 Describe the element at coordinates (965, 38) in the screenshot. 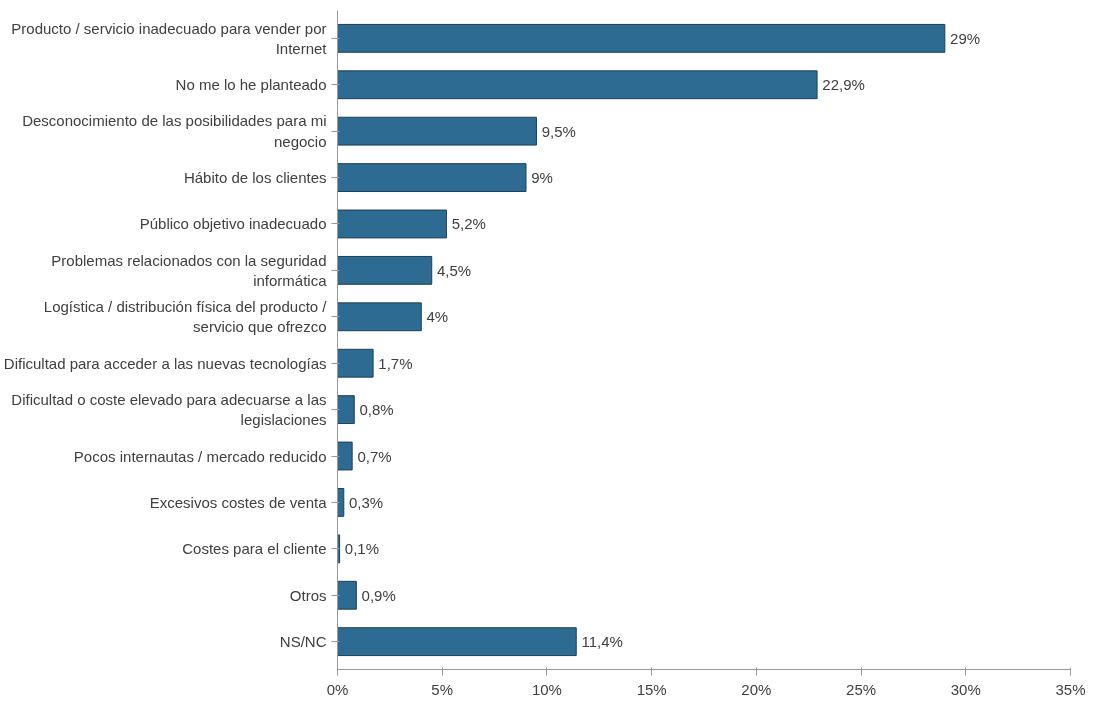

I see `data-label: 29%` at that location.